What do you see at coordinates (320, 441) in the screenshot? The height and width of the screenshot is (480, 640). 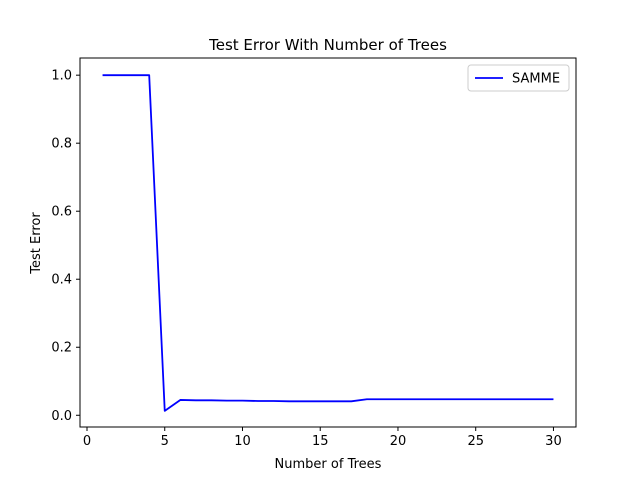 I see `x-tick-label: 15` at bounding box center [320, 441].